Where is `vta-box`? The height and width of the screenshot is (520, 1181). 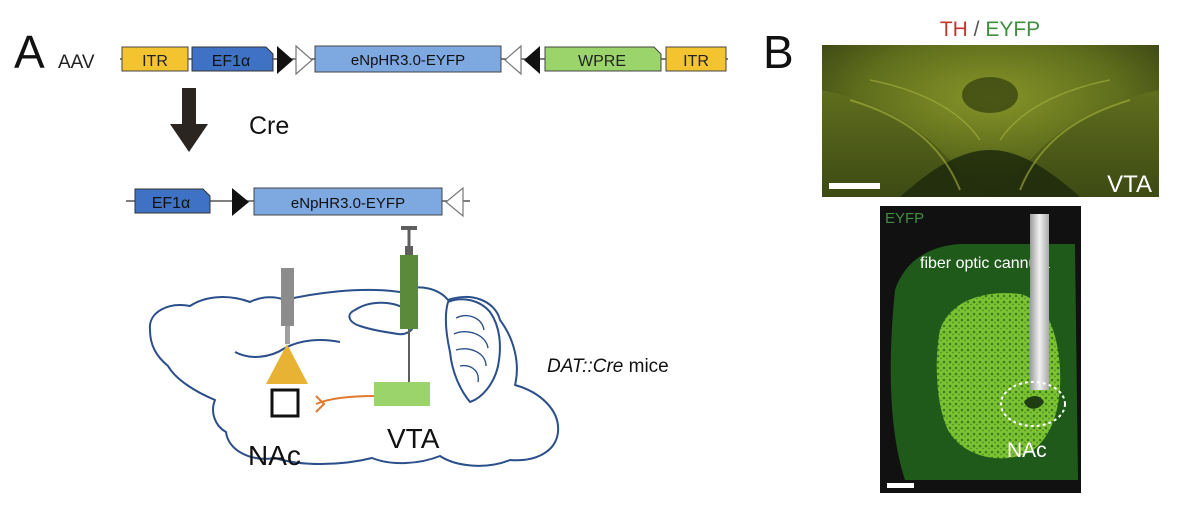 vta-box is located at coordinates (402, 394).